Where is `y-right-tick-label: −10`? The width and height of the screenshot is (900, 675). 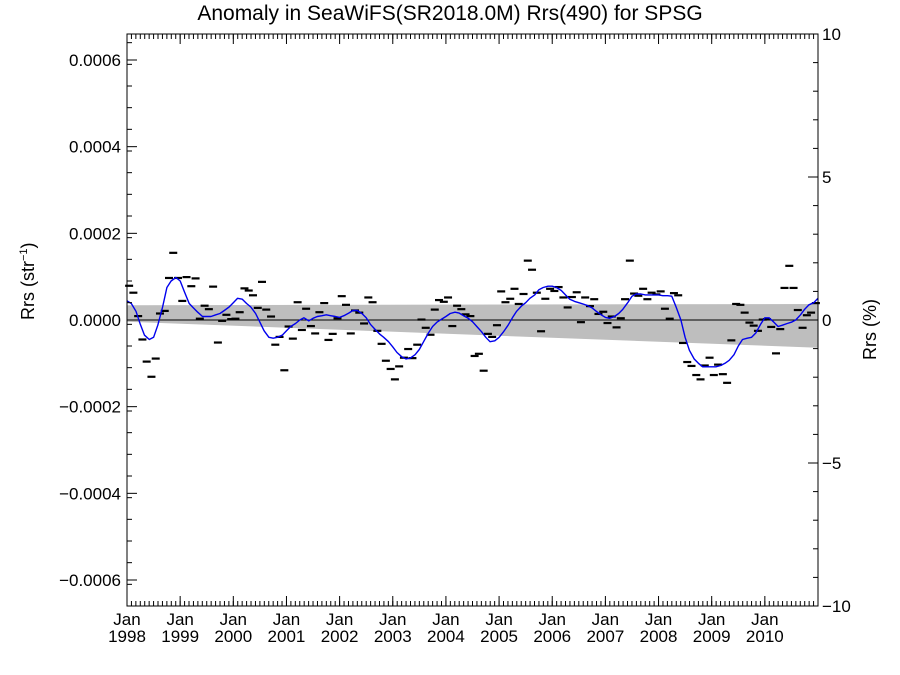 y-right-tick-label: −10 is located at coordinates (836, 606).